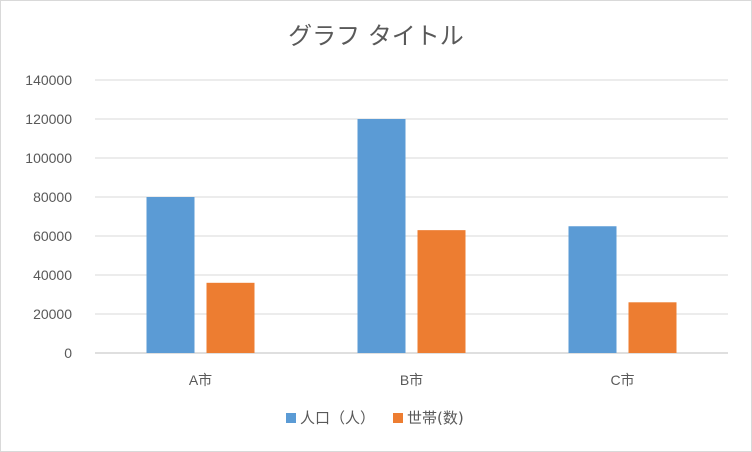  I want to click on legend: 人口（人） 世帯(数), so click(375, 418).